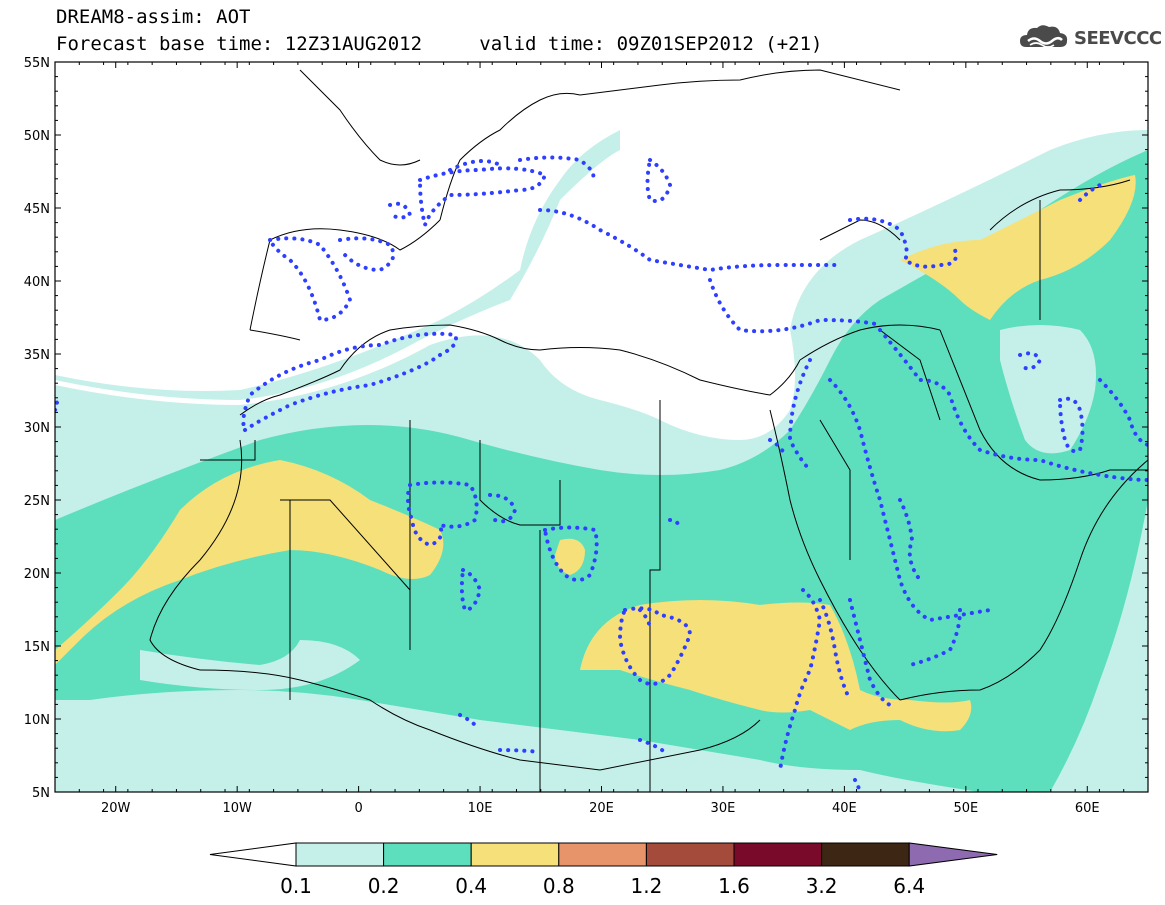 Image resolution: width=1165 pixels, height=905 pixels. I want to click on lat-label: 25N, so click(37, 501).